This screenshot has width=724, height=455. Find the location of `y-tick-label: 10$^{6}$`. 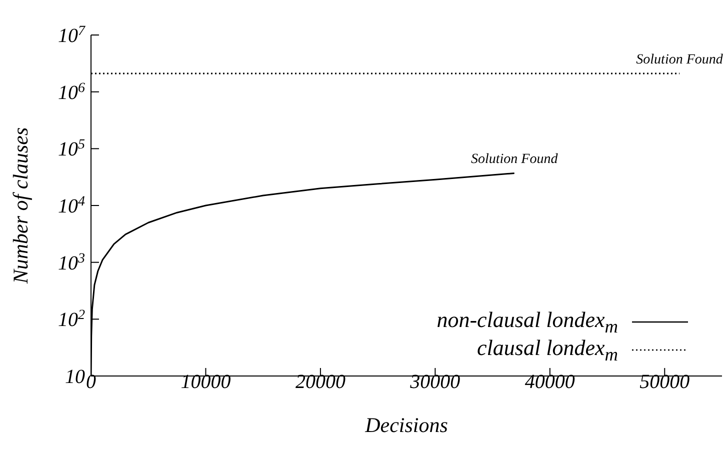

y-tick-label: 10$^{6}$ is located at coordinates (71, 92).